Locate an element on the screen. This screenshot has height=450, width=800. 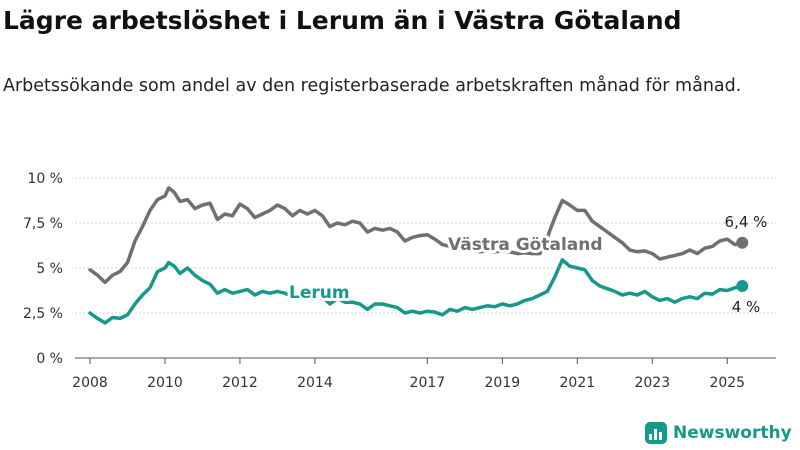
y-tick-label: 10 % is located at coordinates (45, 179).